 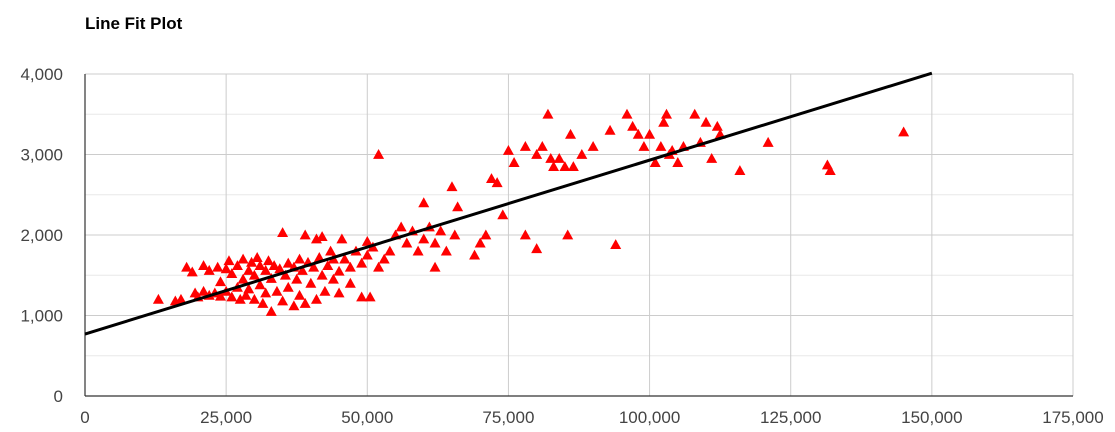 I want to click on x-tick-label: 0, so click(x=84, y=417).